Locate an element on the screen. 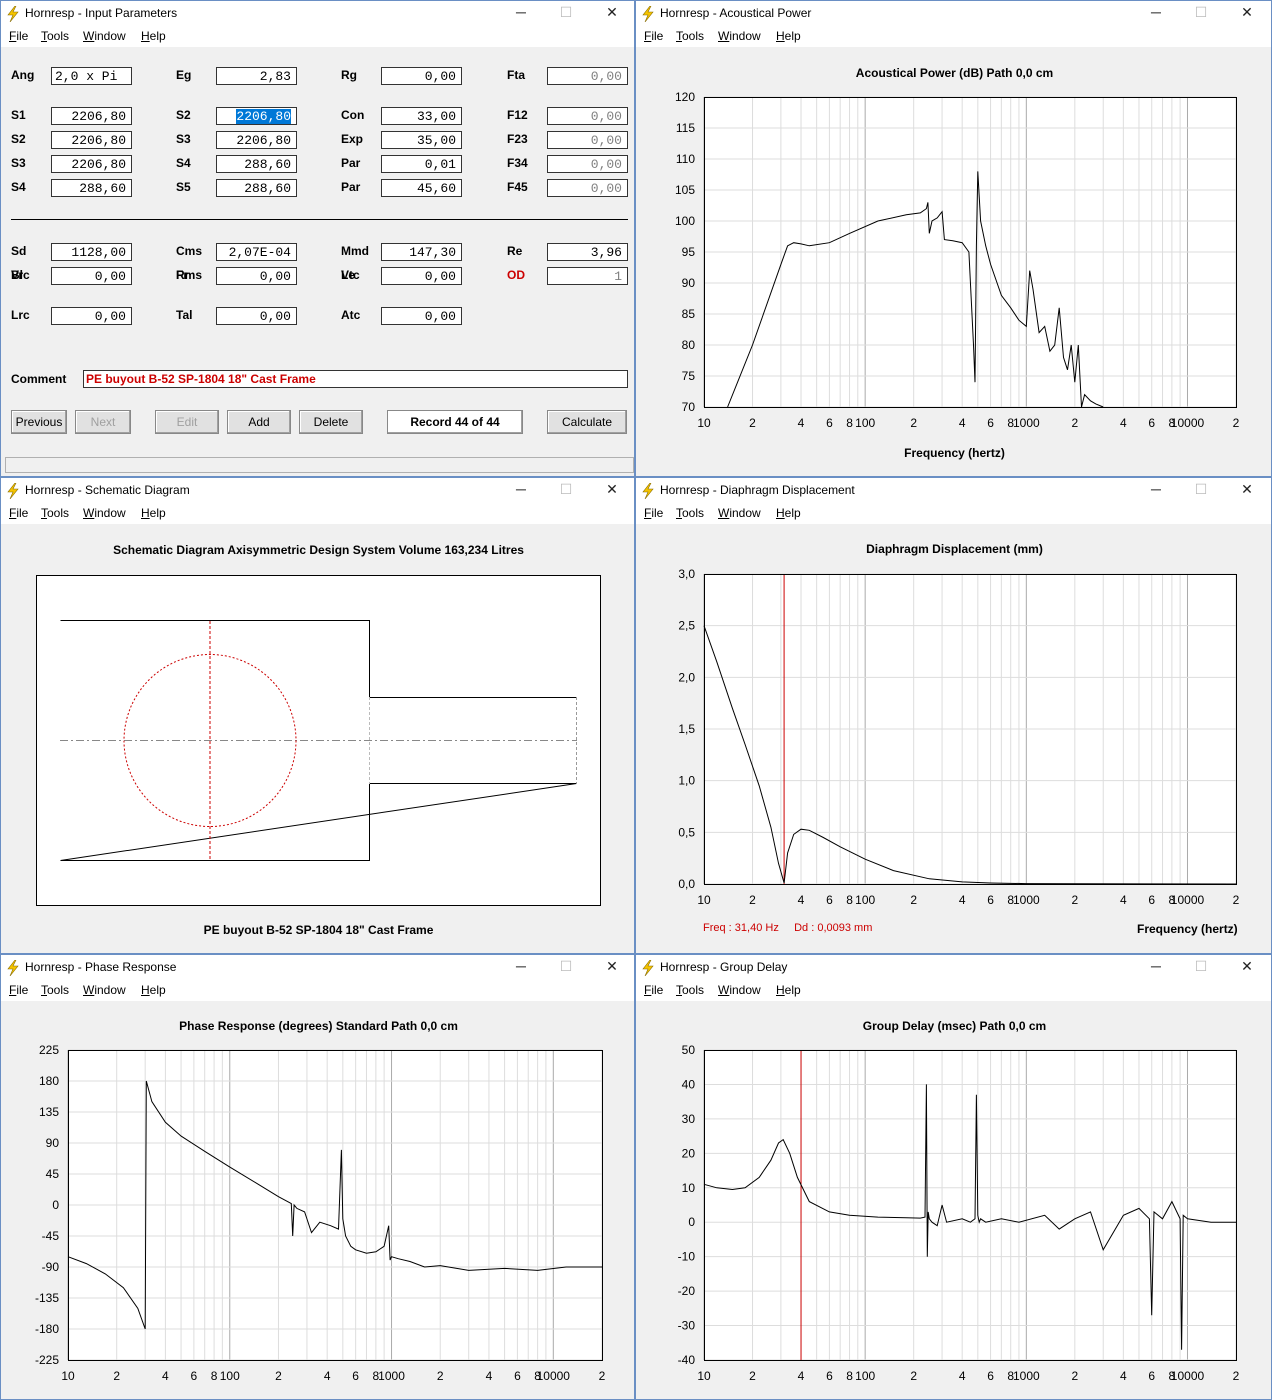  y-tick-label: -225 is located at coordinates (47, 1360).